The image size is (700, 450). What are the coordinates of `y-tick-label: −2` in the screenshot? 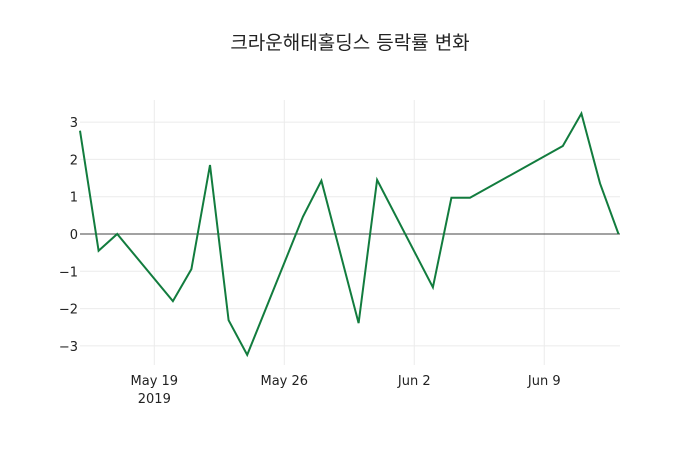 It's located at (68, 310).